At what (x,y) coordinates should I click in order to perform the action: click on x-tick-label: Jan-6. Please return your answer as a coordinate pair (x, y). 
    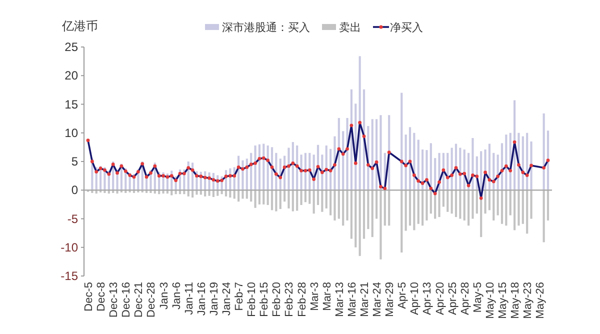
    Looking at the image, I should click on (176, 296).